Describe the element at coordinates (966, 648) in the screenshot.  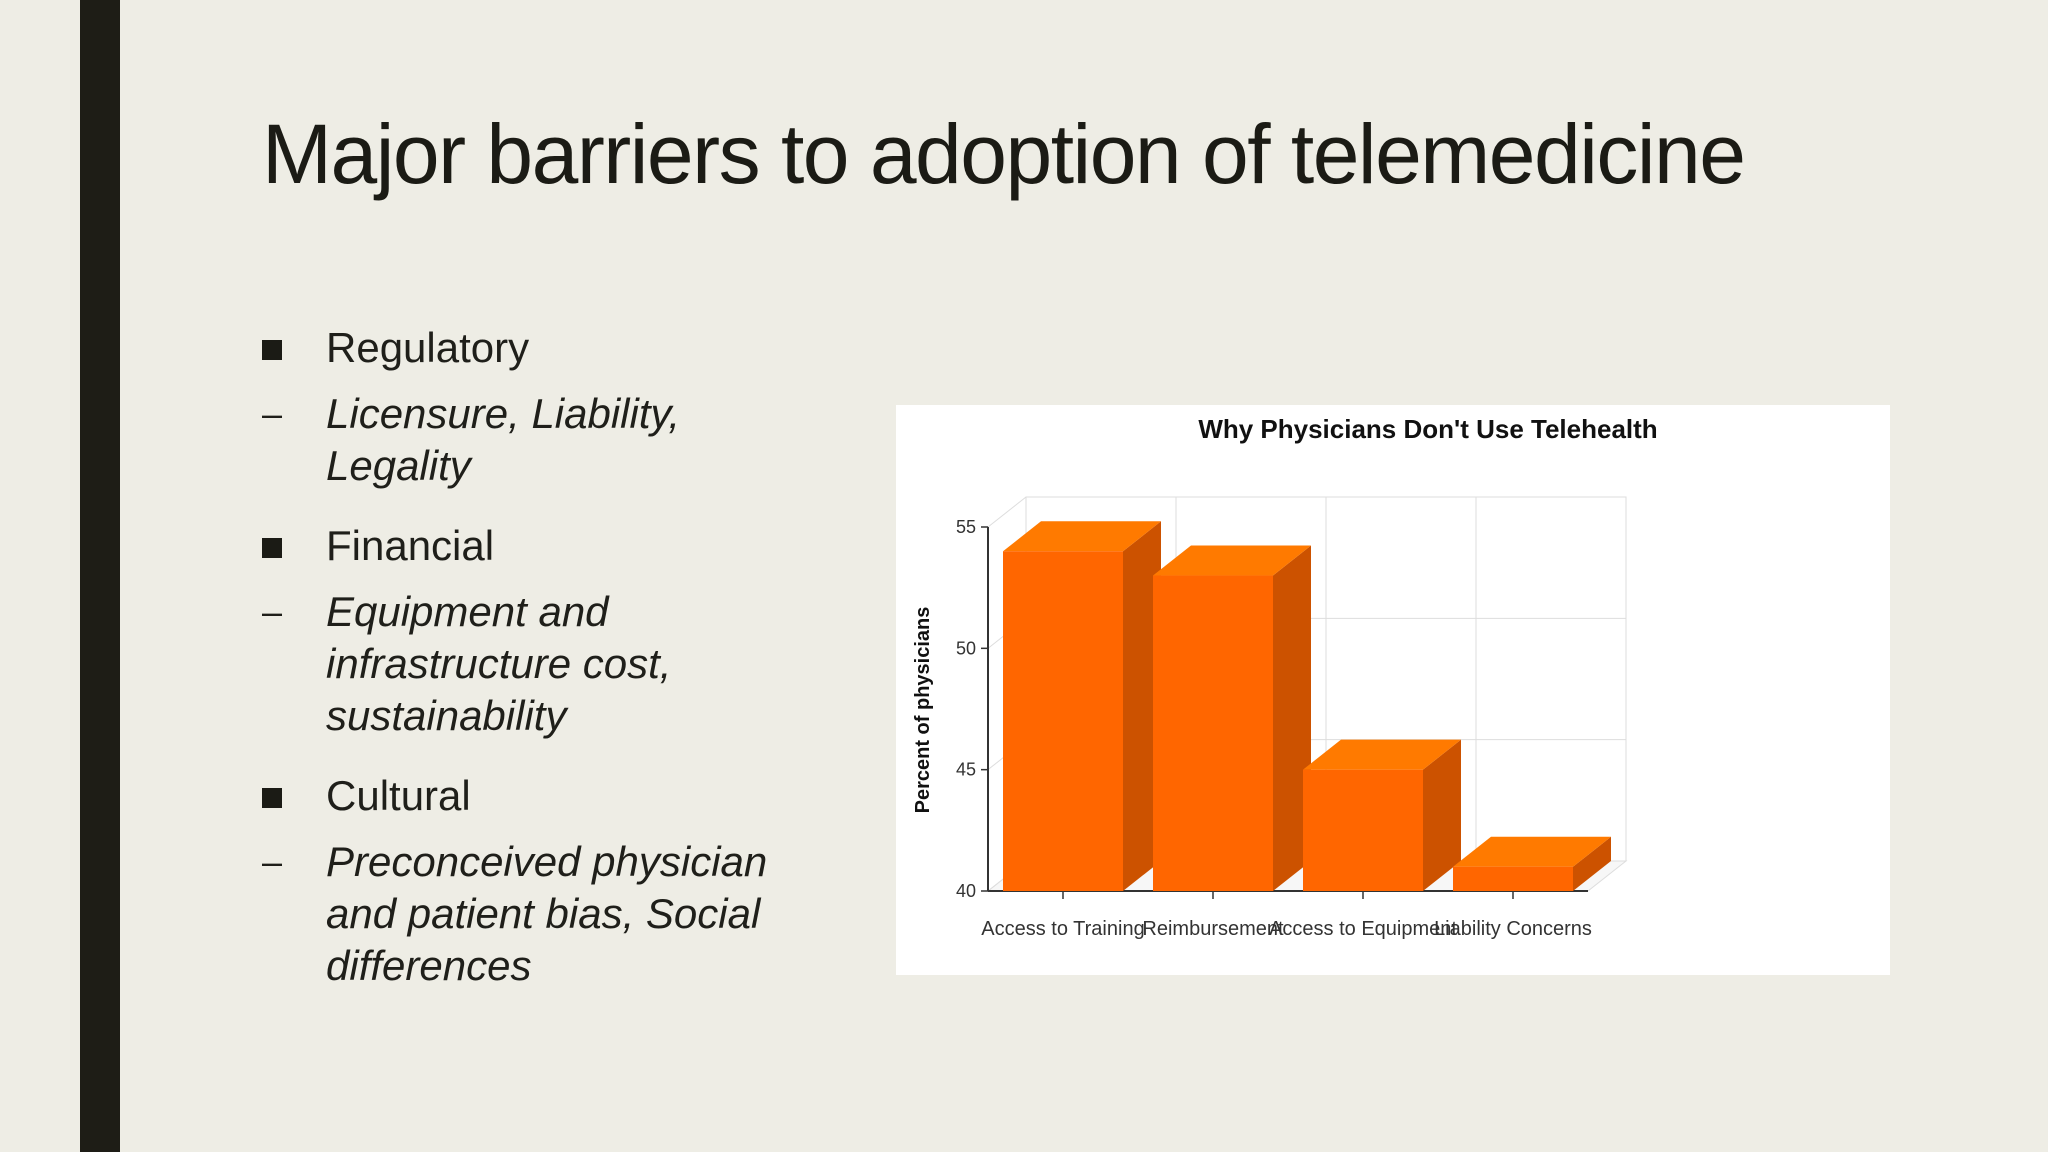
I see `y-tick-label: 50` at that location.